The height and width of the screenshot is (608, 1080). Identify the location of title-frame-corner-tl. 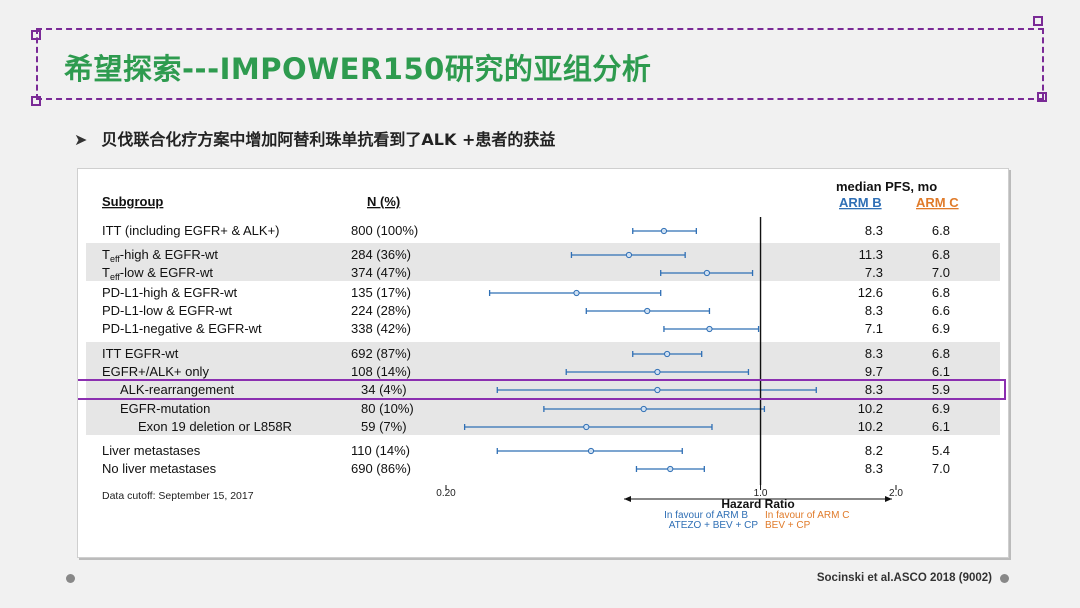
(36, 35).